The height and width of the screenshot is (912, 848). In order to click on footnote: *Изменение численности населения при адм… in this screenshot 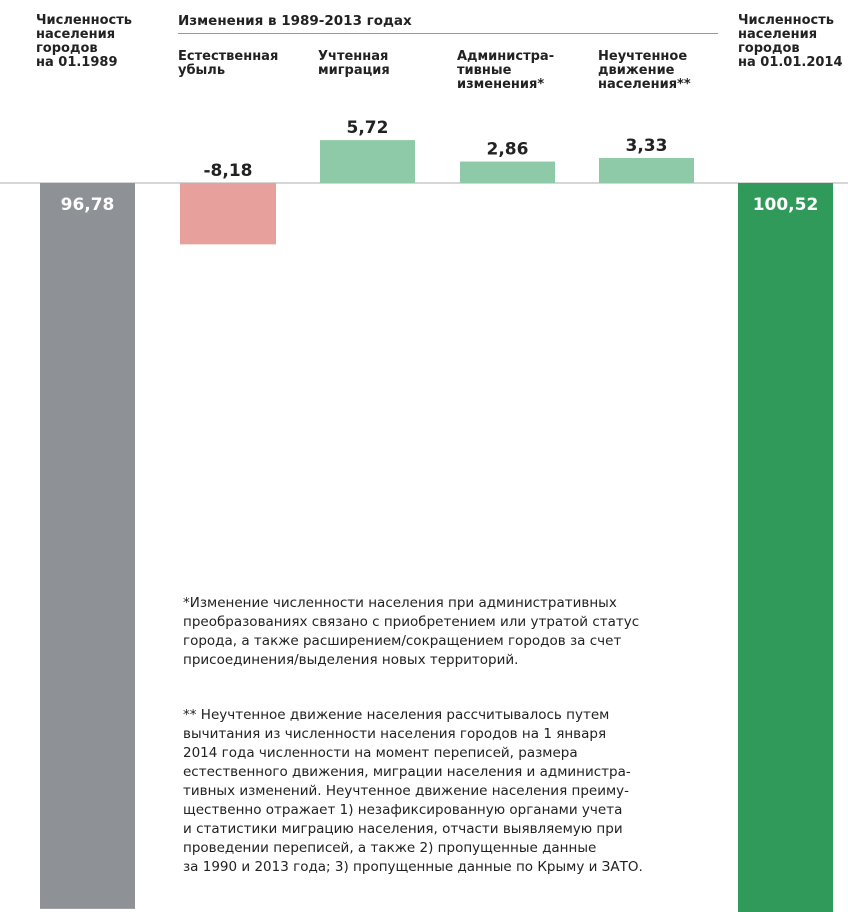, I will do `click(411, 631)`.